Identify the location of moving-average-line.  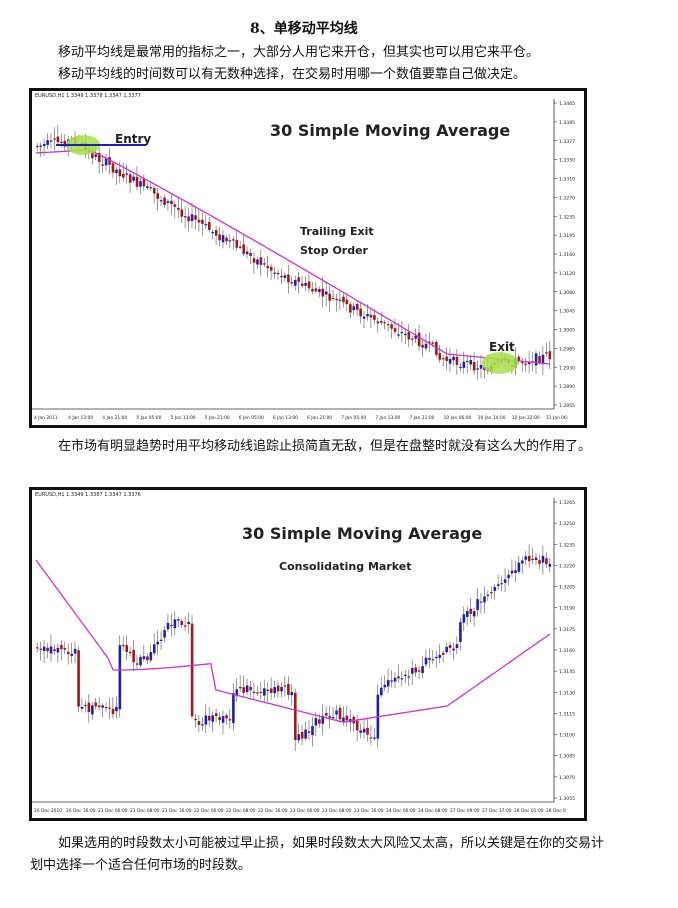
(293, 641).